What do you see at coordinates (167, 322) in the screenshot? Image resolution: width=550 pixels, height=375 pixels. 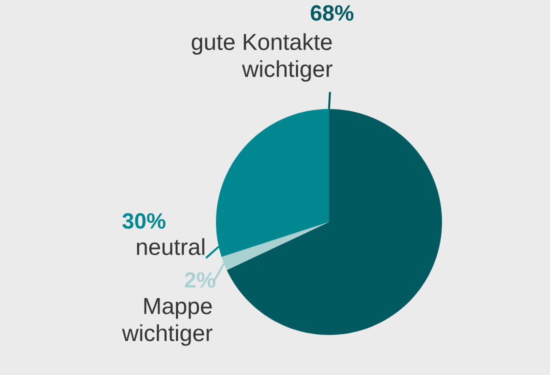 I see `slice-label: Mappe wichtiger` at bounding box center [167, 322].